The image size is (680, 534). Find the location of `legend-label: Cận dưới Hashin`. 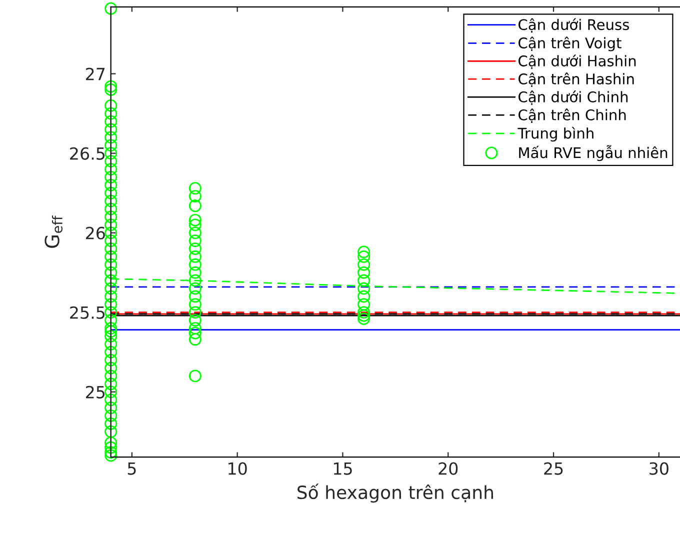

legend-label: Cận dưới Hashin is located at coordinates (577, 61).